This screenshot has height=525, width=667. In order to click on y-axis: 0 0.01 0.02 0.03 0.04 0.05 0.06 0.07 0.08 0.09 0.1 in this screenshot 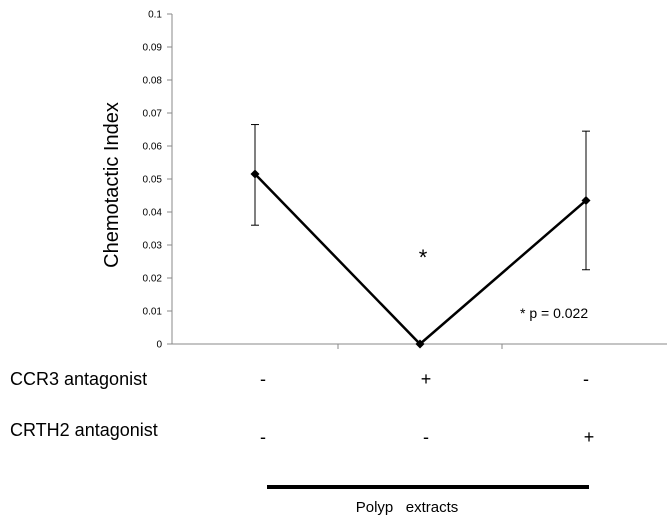, I will do `click(158, 180)`.